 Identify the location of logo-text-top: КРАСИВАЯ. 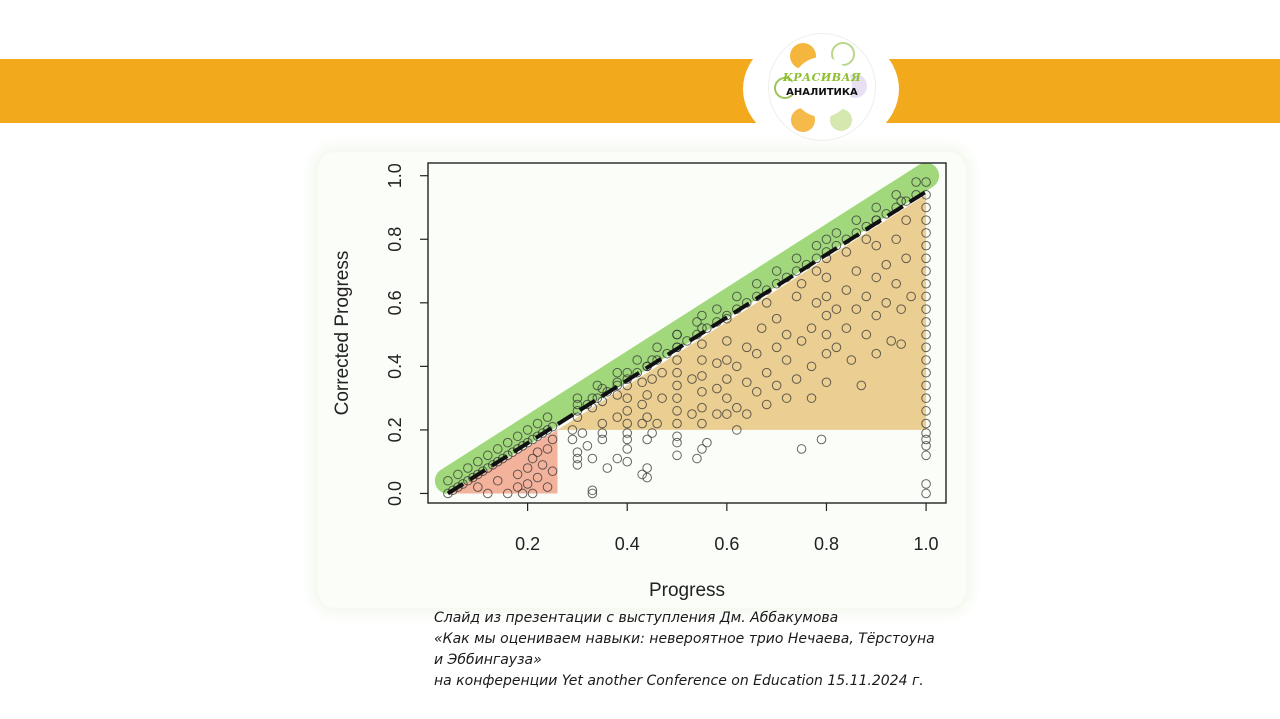
(822, 77).